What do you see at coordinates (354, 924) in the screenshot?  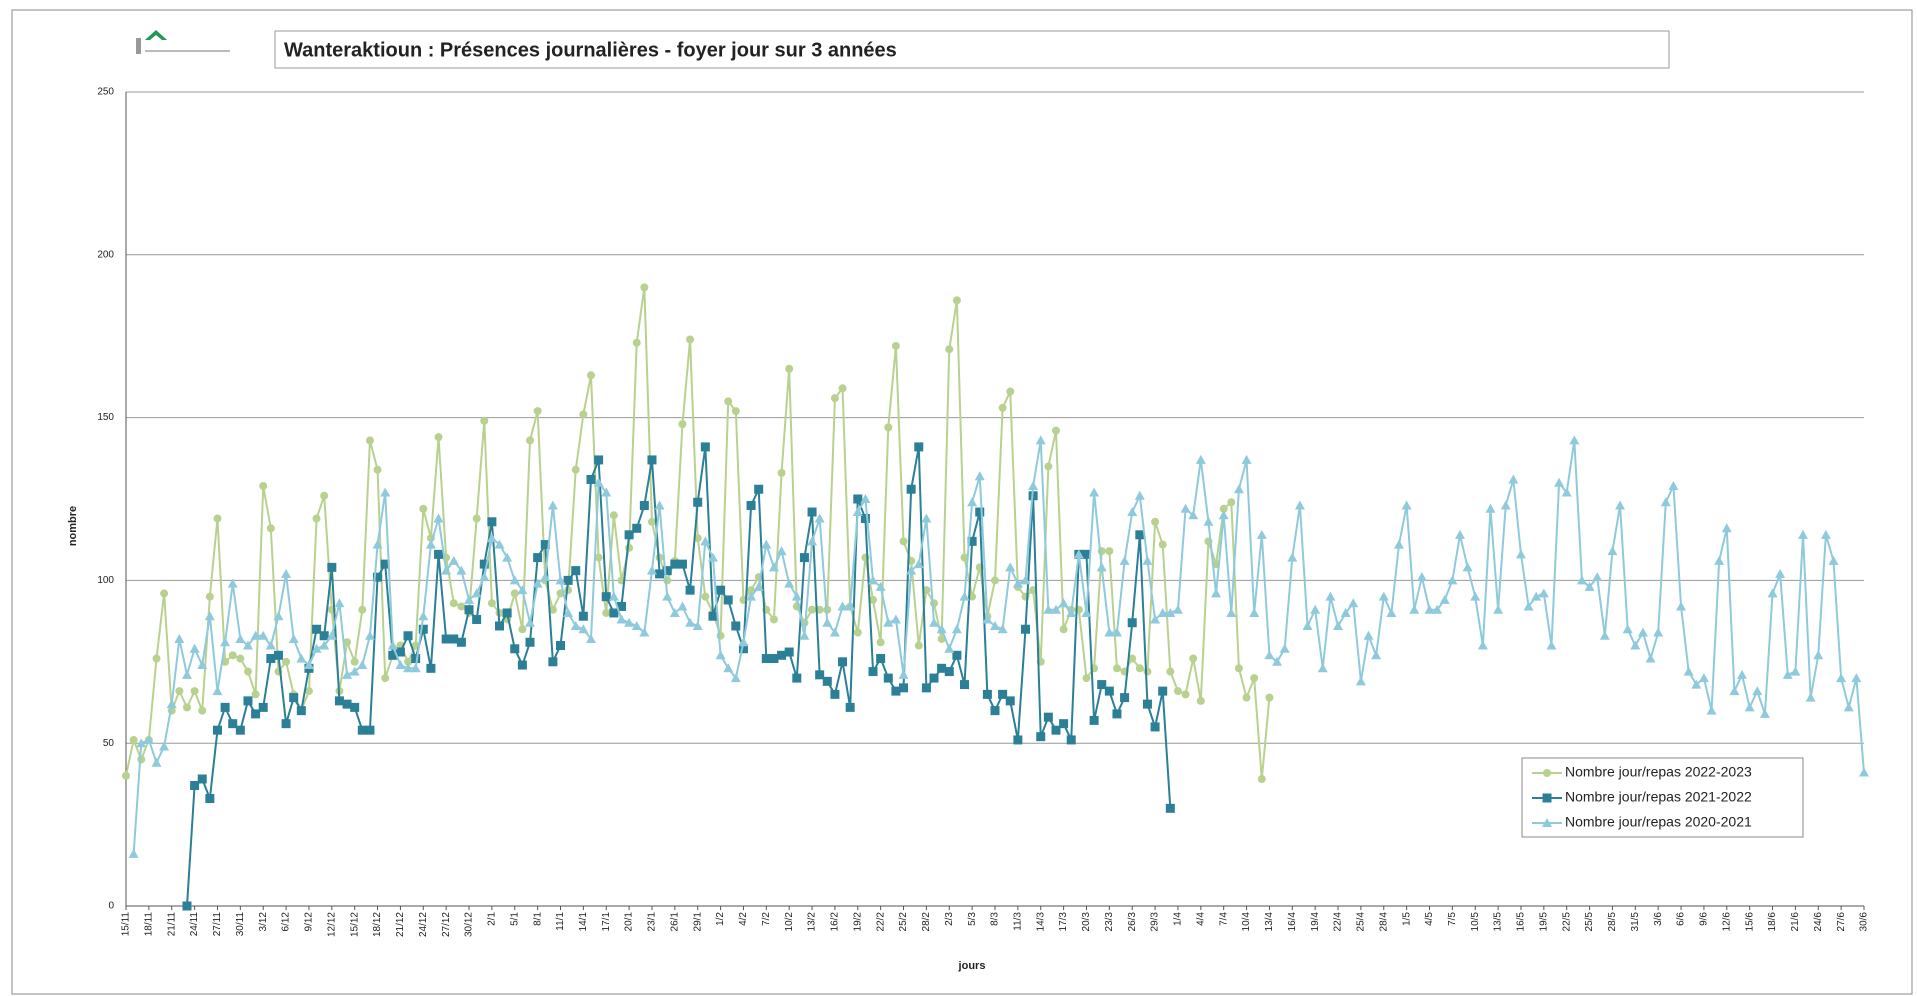 I see `x-tick-label: 15/12` at bounding box center [354, 924].